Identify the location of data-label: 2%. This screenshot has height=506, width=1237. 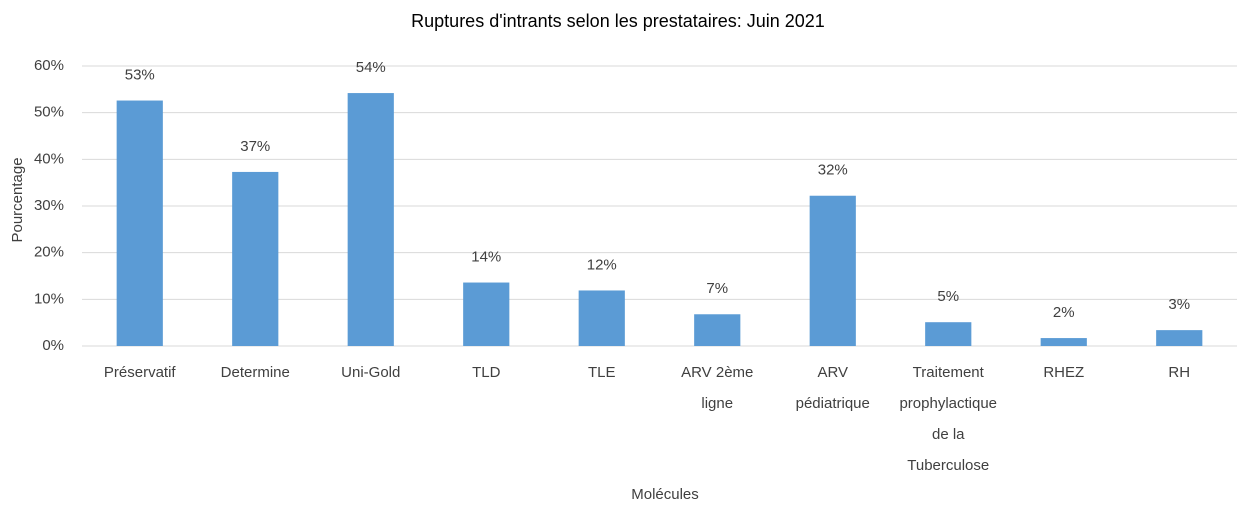
(1064, 312).